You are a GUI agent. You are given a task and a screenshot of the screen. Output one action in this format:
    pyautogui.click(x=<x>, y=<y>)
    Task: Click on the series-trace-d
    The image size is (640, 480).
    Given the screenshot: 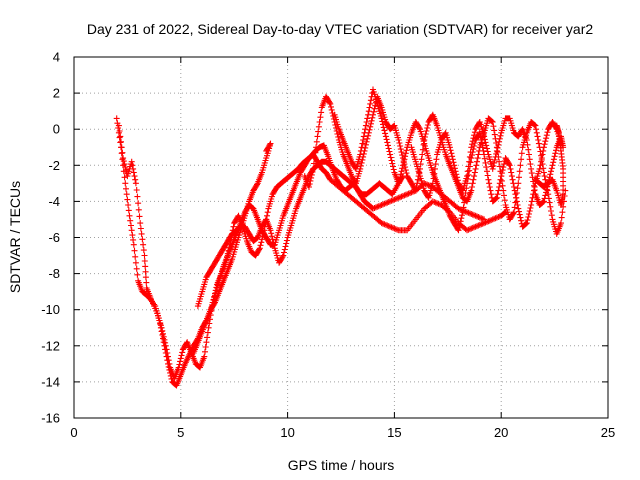 What is the action you would take?
    pyautogui.click(x=232, y=248)
    